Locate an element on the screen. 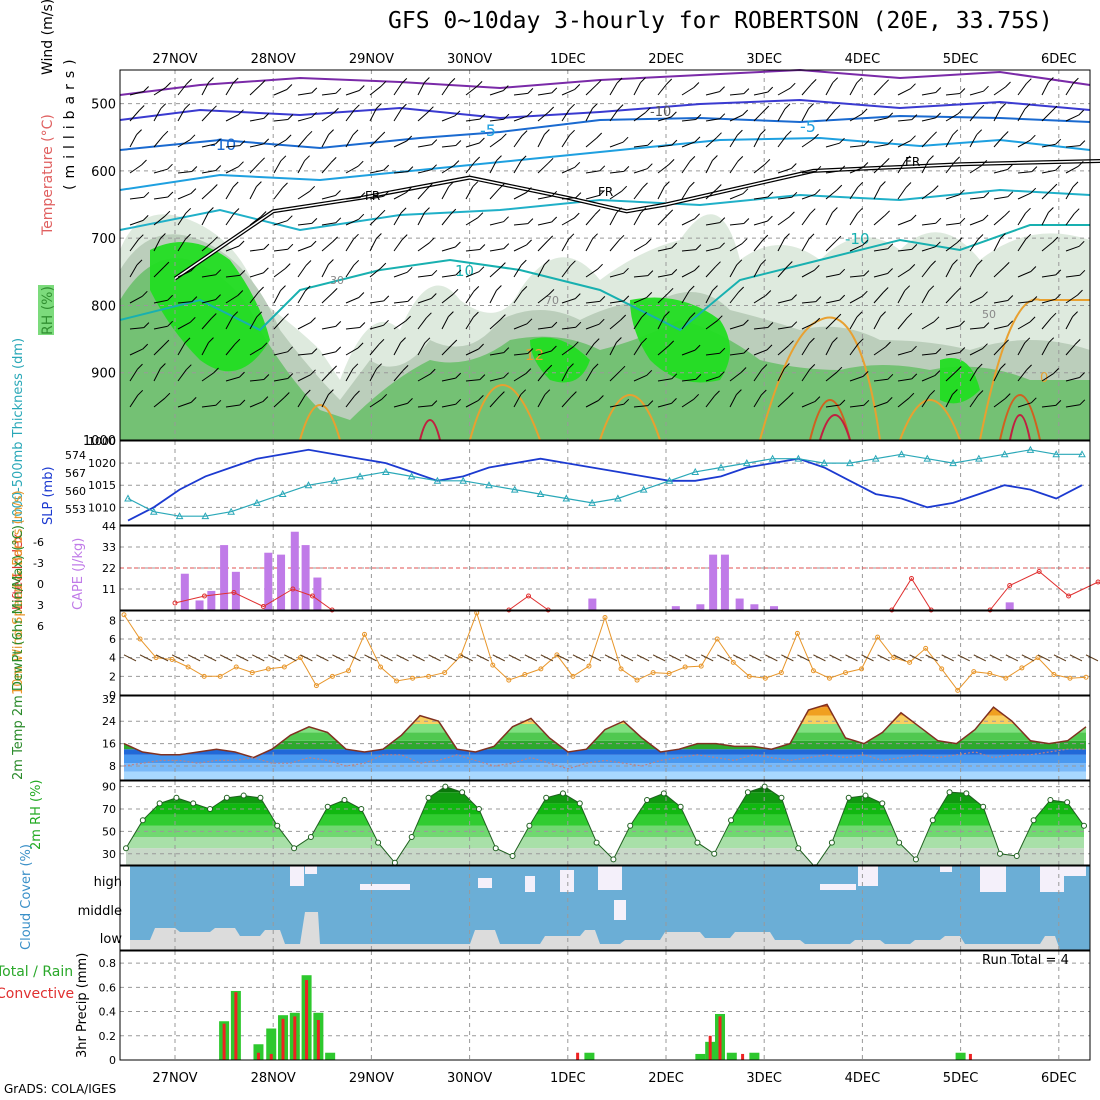 Image resolution: width=1100 pixels, height=1100 pixels. thickness-line is located at coordinates (604, 483).